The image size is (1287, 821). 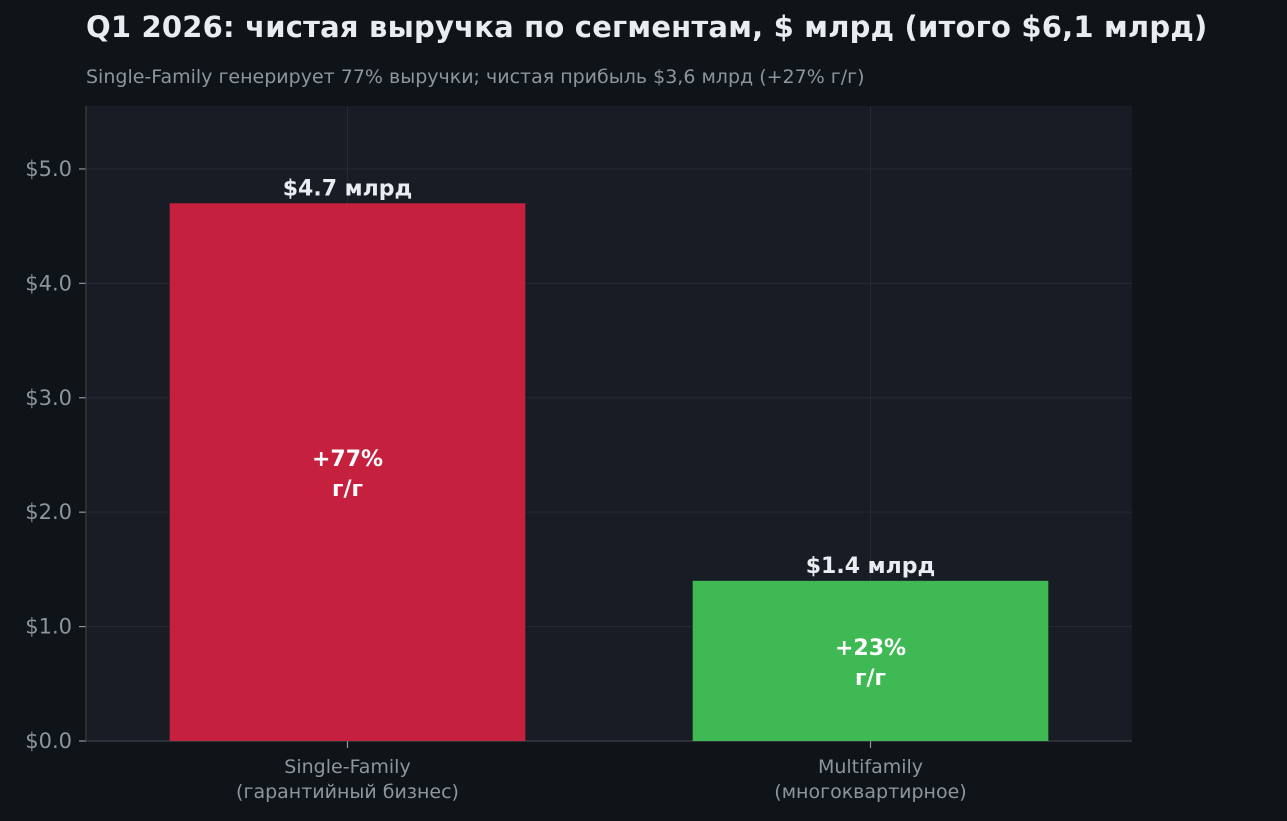 What do you see at coordinates (48, 169) in the screenshot?
I see `y-tick-label: $5.0` at bounding box center [48, 169].